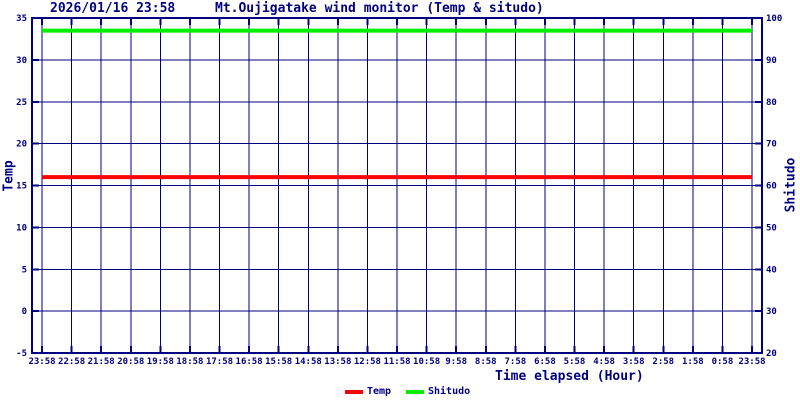  Describe the element at coordinates (771, 187) in the screenshot. I see `y-right-tick-label: 60` at that location.